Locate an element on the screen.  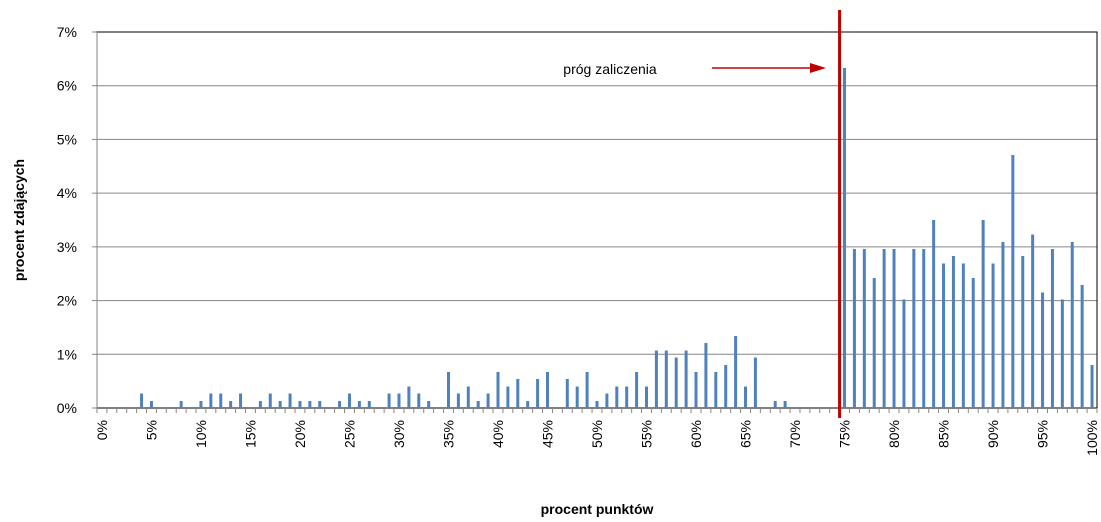
x-tick-label: 40% is located at coordinates (498, 434).